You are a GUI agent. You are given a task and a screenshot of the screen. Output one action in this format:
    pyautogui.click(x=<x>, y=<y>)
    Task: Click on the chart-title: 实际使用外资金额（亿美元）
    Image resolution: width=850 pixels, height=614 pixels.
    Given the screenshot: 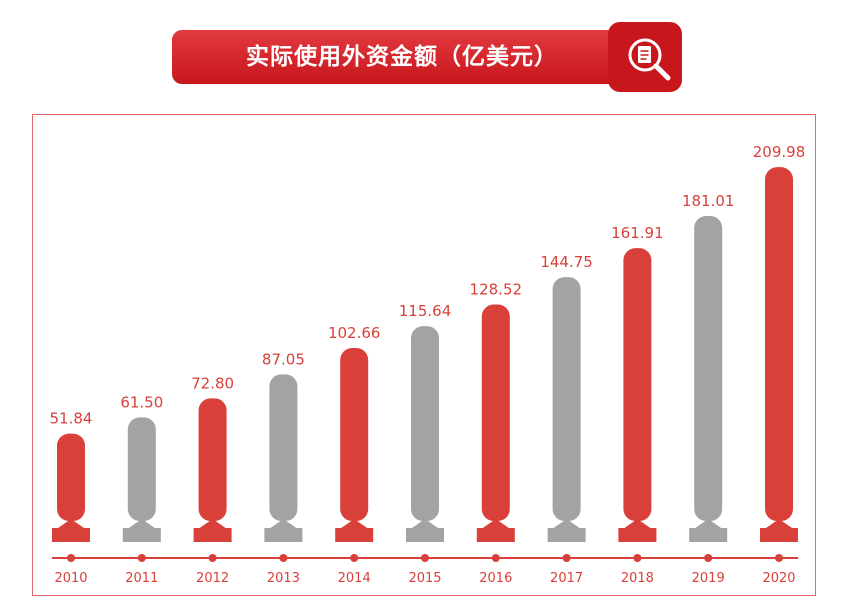 What is the action you would take?
    pyautogui.click(x=402, y=57)
    